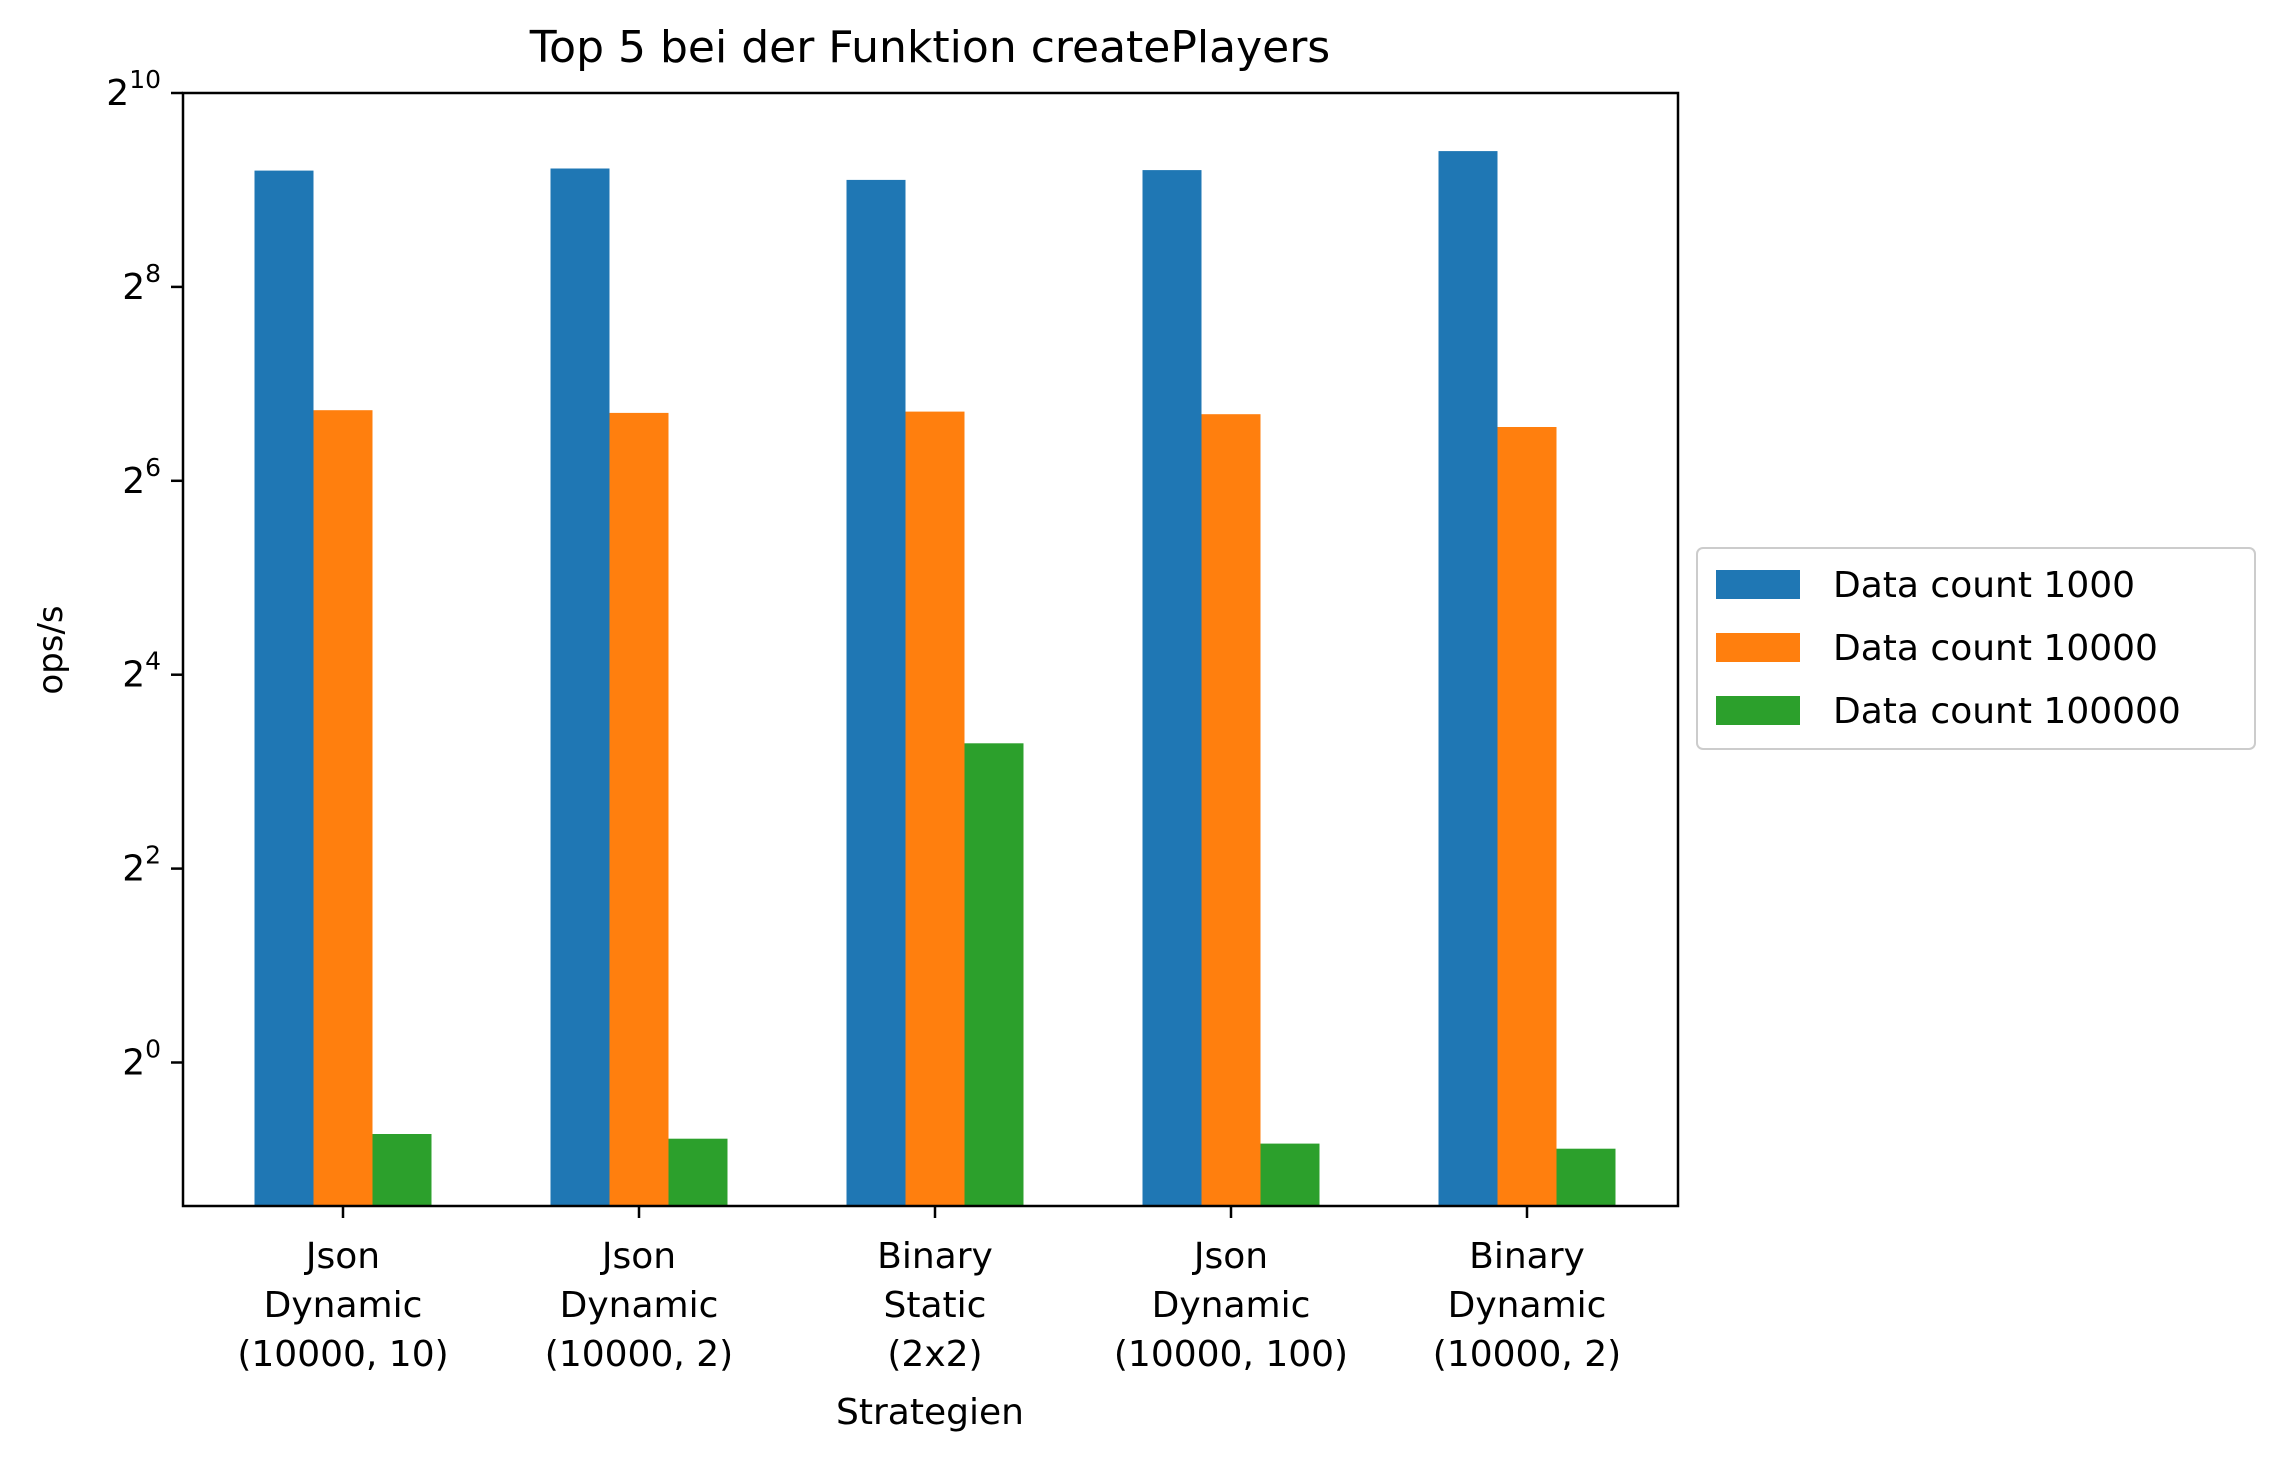  Describe the element at coordinates (153, 273) in the screenshot. I see `y-tick-exponent: 8` at that location.